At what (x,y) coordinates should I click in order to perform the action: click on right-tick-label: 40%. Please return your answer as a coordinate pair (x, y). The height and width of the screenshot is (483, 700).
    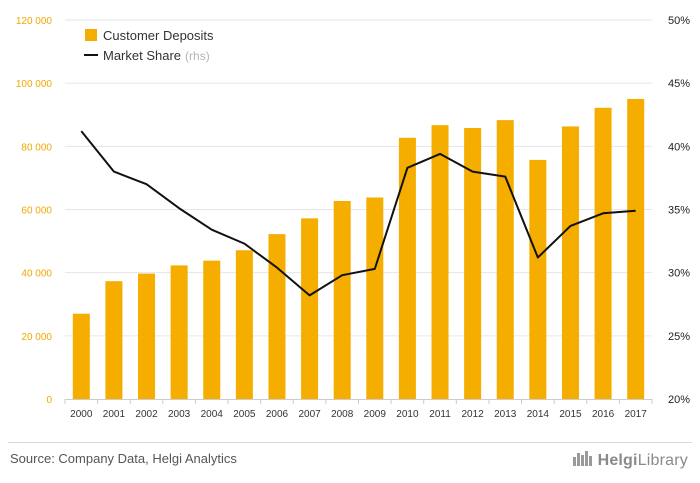
    Looking at the image, I should click on (679, 147).